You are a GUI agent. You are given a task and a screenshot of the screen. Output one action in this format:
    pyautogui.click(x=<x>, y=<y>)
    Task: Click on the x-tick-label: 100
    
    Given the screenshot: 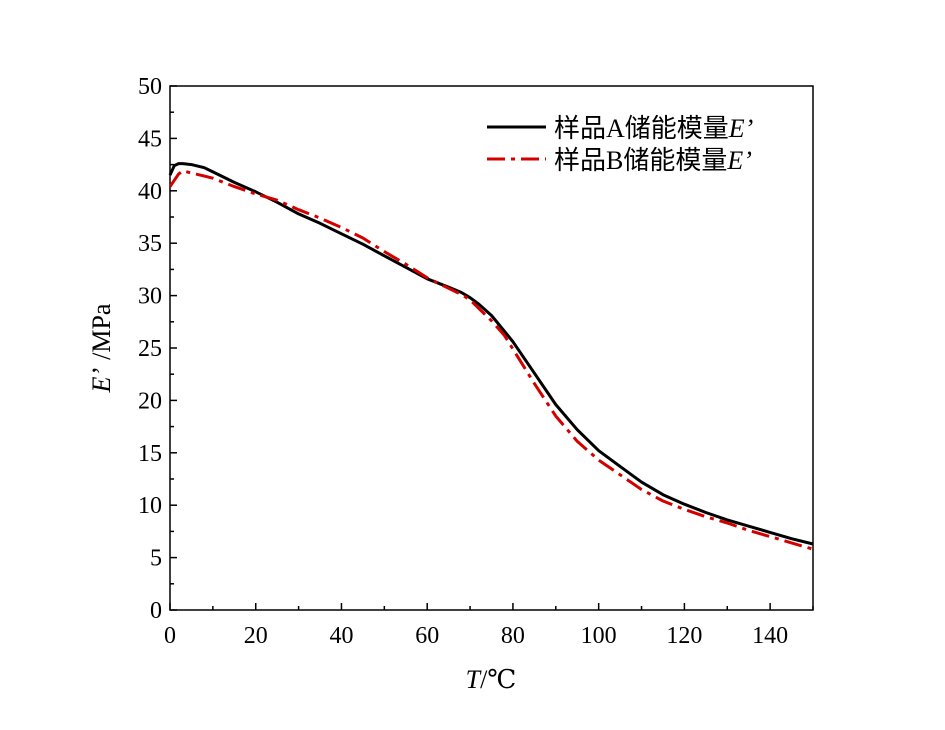 What is the action you would take?
    pyautogui.click(x=599, y=636)
    